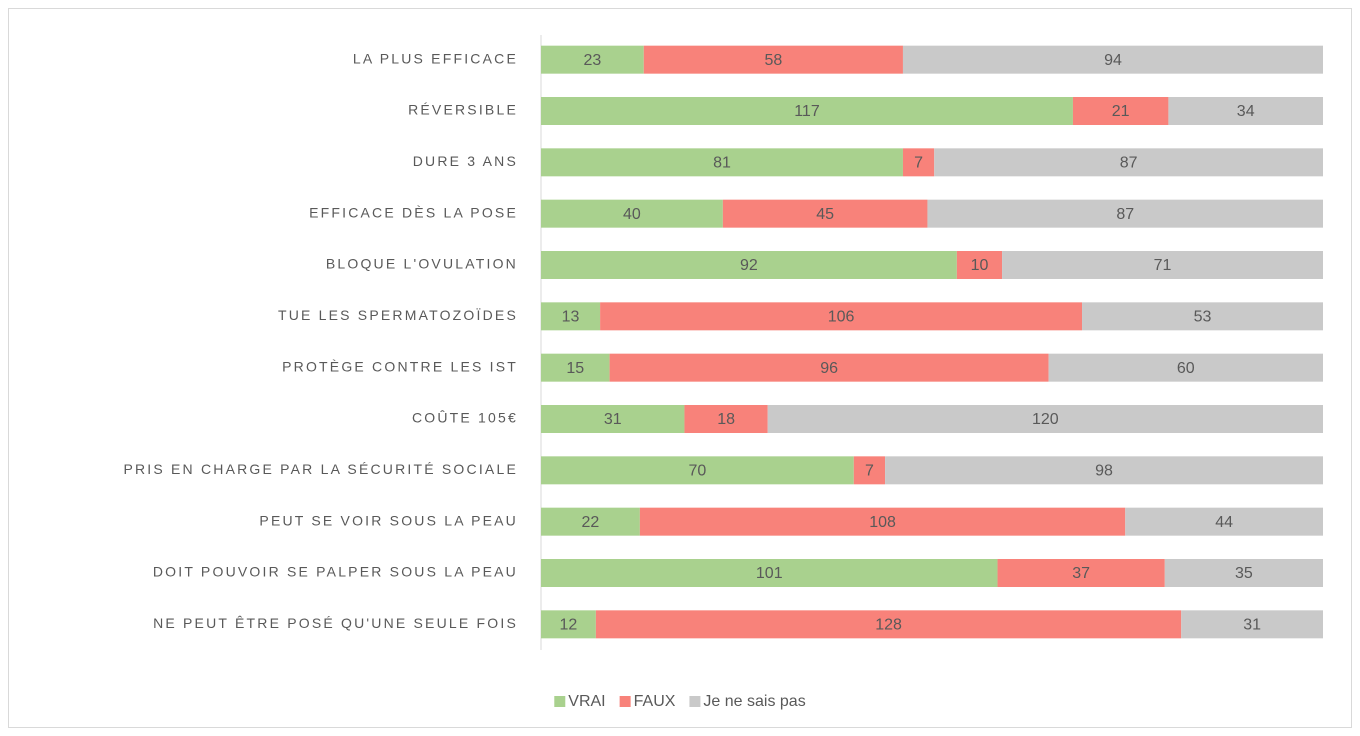  What do you see at coordinates (463, 110) in the screenshot?
I see `category-label: RÉVERSIBLE` at bounding box center [463, 110].